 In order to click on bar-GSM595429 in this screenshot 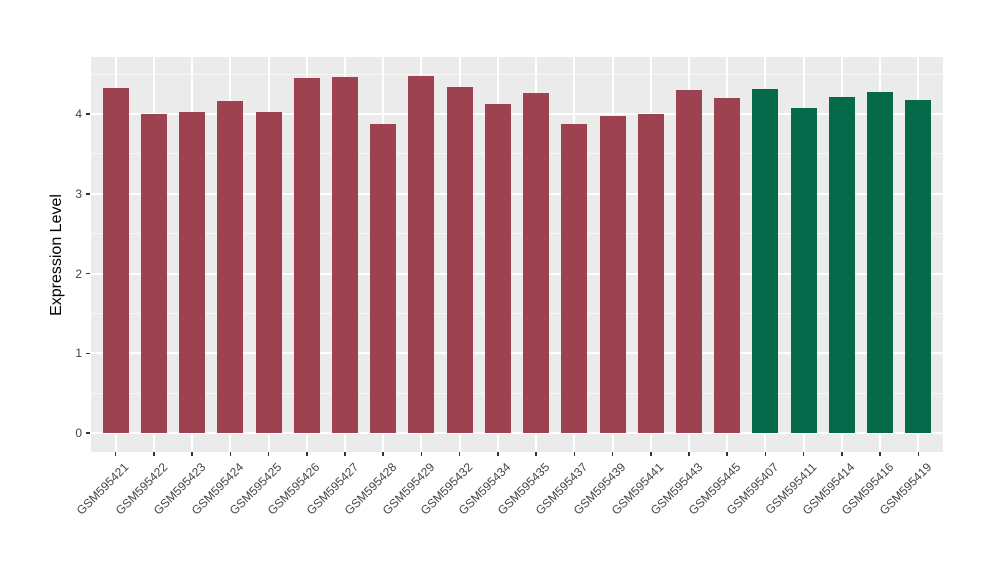, I will do `click(421, 254)`.